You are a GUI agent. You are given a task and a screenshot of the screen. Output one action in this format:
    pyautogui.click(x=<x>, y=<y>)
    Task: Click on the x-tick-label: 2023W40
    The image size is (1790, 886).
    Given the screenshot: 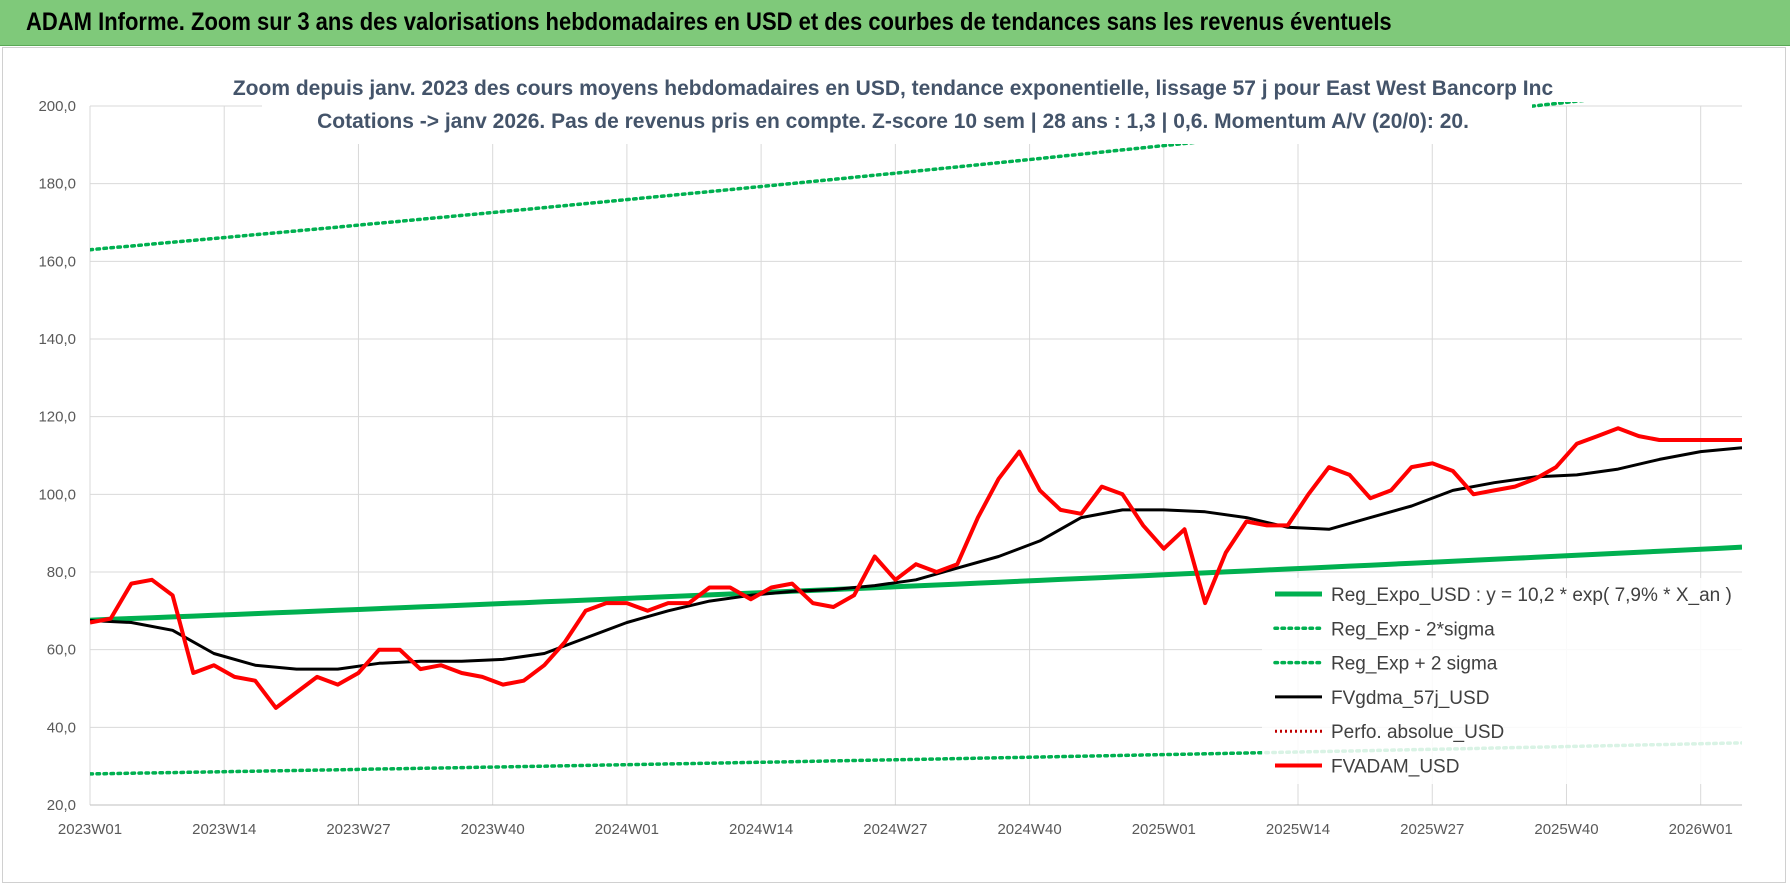 What is the action you would take?
    pyautogui.click(x=493, y=829)
    